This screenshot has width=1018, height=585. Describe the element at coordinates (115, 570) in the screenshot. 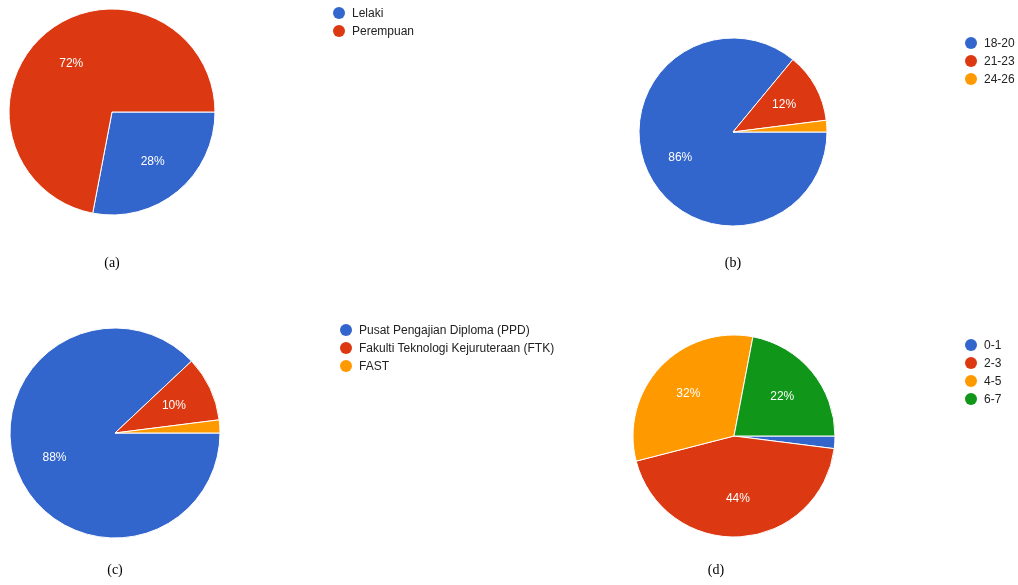

I see `text: (c)` at that location.